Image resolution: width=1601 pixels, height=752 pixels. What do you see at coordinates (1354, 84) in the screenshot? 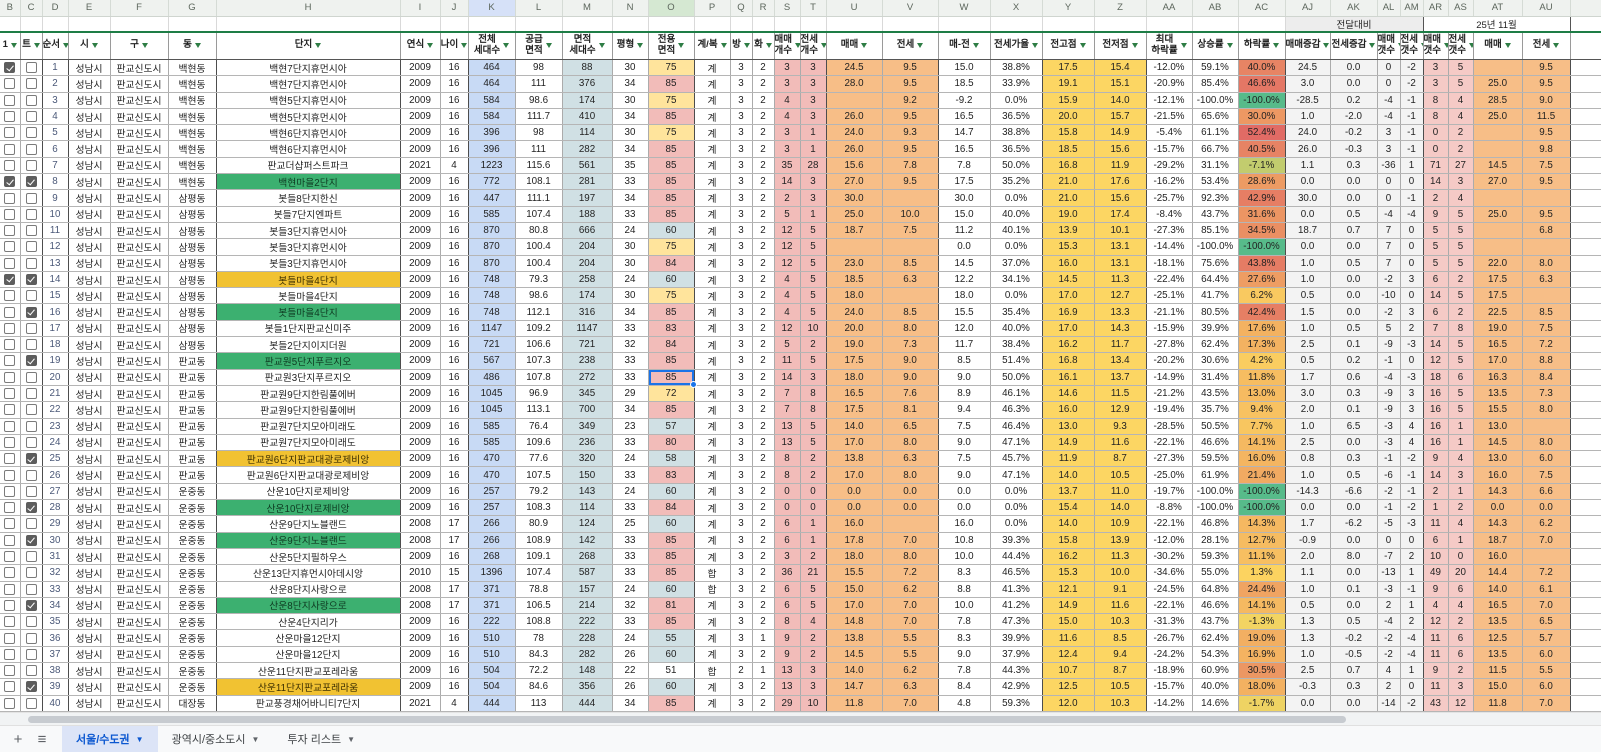
I see `cell-AK2: 0.0` at bounding box center [1354, 84].